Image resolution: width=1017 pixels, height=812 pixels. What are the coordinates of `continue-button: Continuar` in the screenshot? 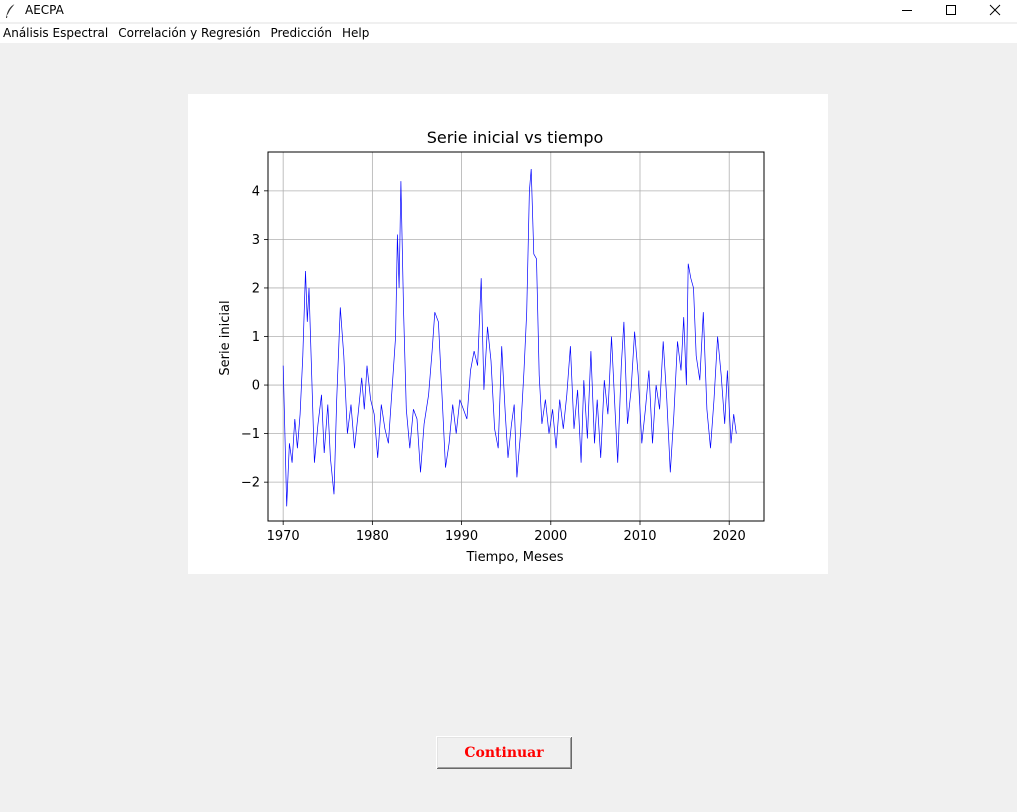 It's located at (504, 752).